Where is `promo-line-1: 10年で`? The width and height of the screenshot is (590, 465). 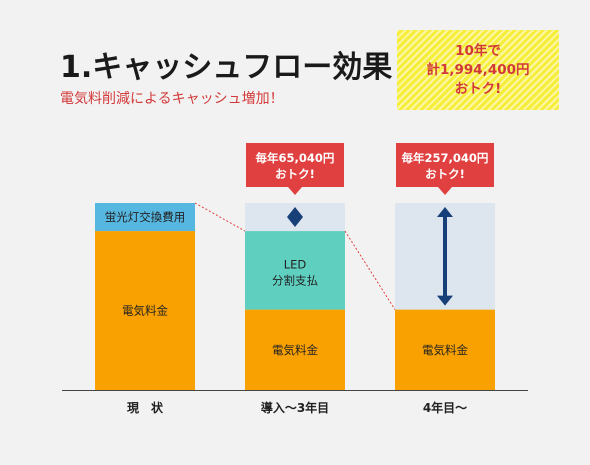 promo-line-1: 10年で is located at coordinates (478, 50).